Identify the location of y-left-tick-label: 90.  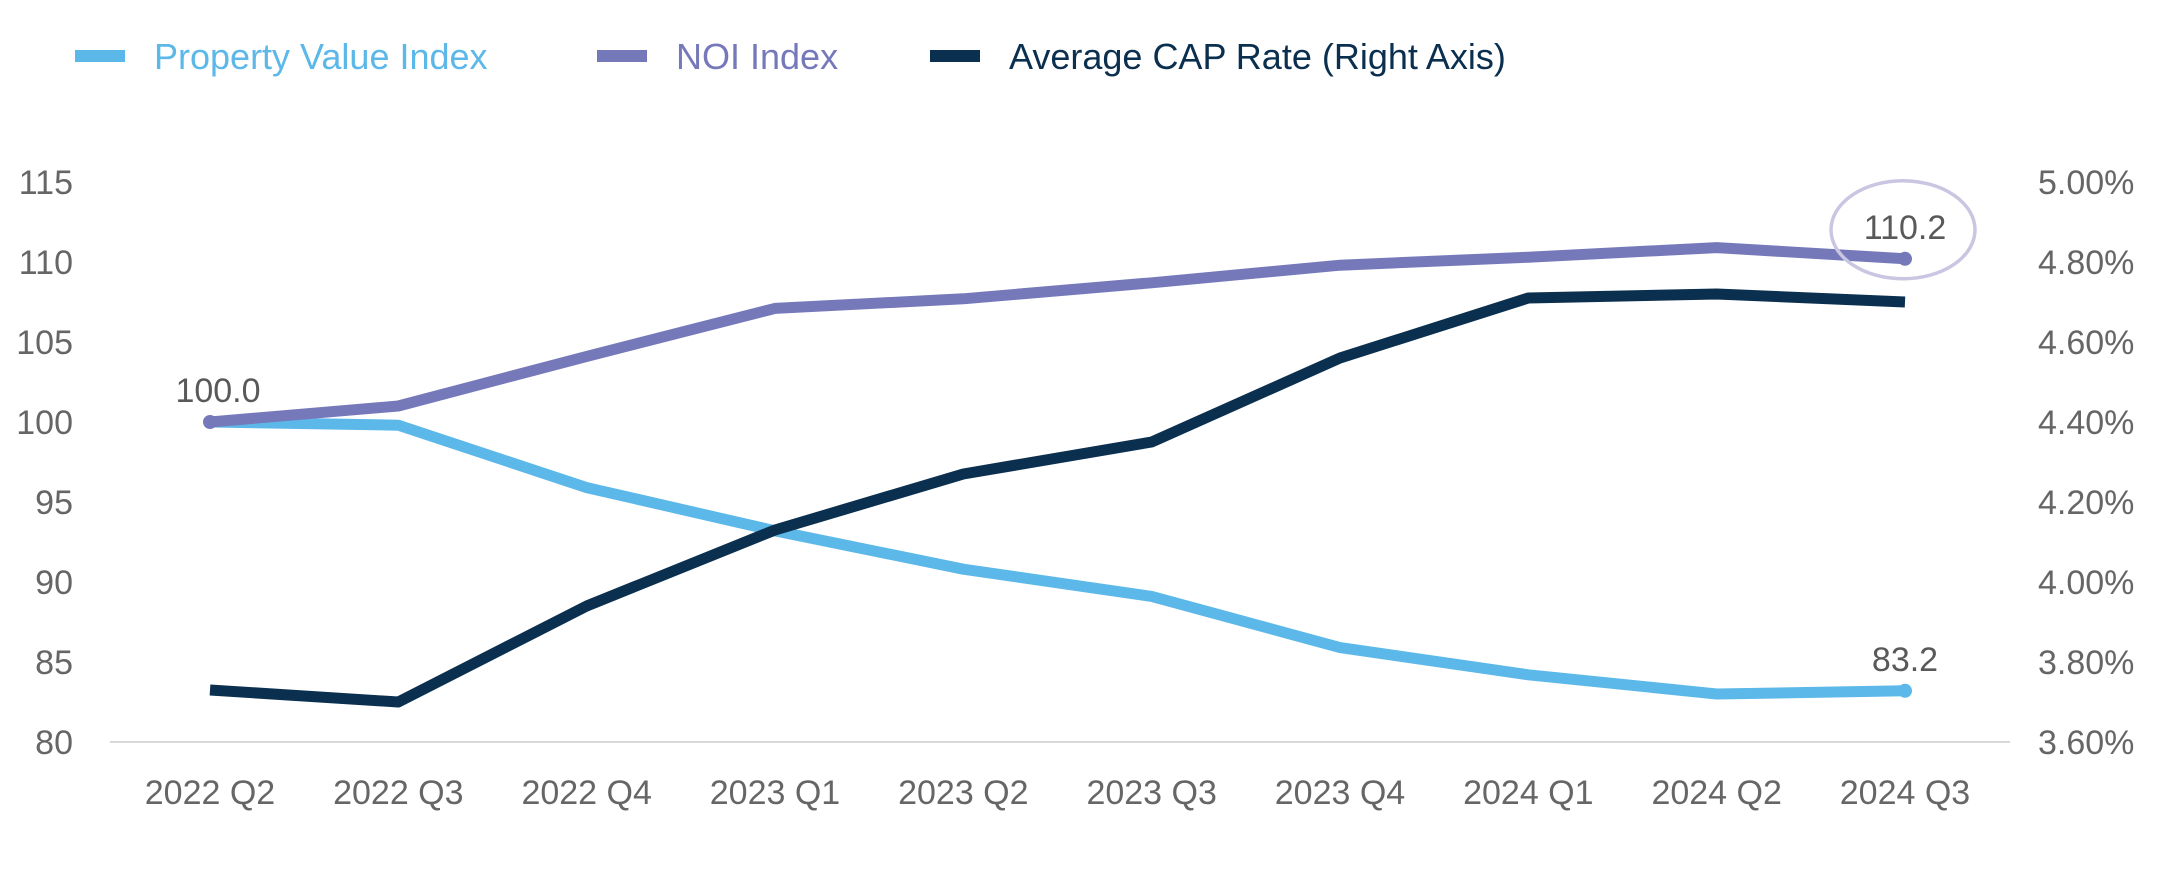
(54, 583).